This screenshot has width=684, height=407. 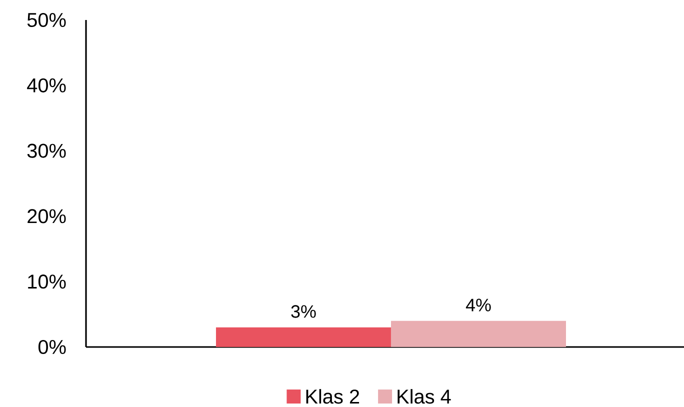 I want to click on legend-label: Klas 4, so click(x=424, y=396).